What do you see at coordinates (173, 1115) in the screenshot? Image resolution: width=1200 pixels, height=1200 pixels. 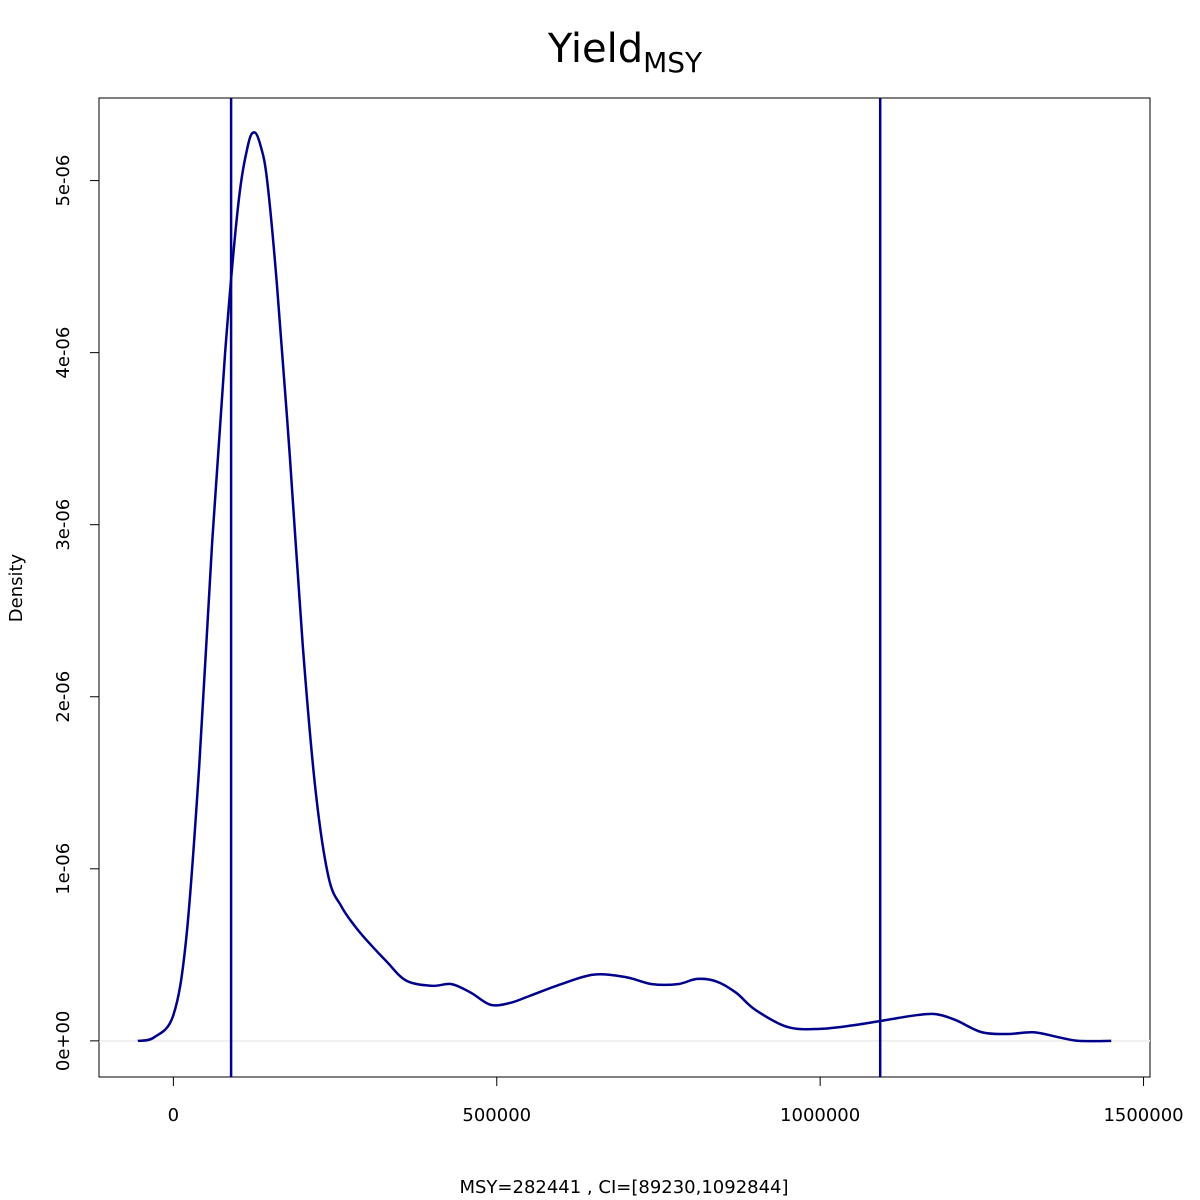 I see `x-tick-label: 0` at bounding box center [173, 1115].